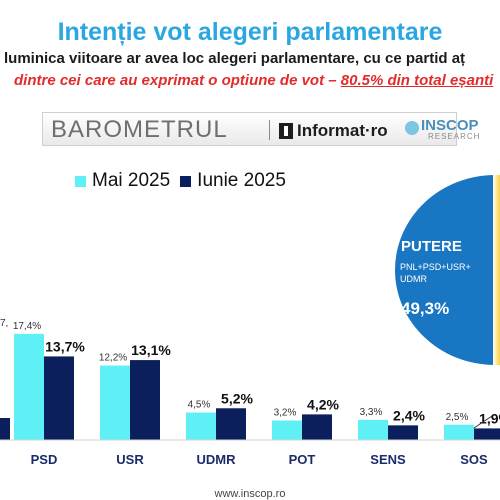 Image resolution: width=500 pixels, height=500 pixels. Describe the element at coordinates (474, 459) in the screenshot. I see `x-tick-sos: SOS` at that location.